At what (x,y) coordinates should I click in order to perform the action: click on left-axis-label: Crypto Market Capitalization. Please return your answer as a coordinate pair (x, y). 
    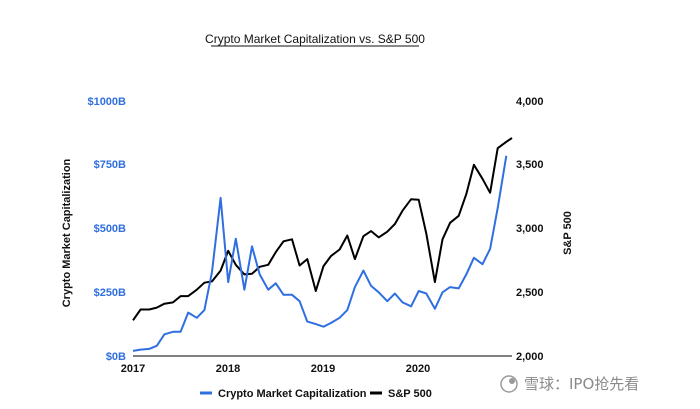
    Looking at the image, I should click on (67, 232).